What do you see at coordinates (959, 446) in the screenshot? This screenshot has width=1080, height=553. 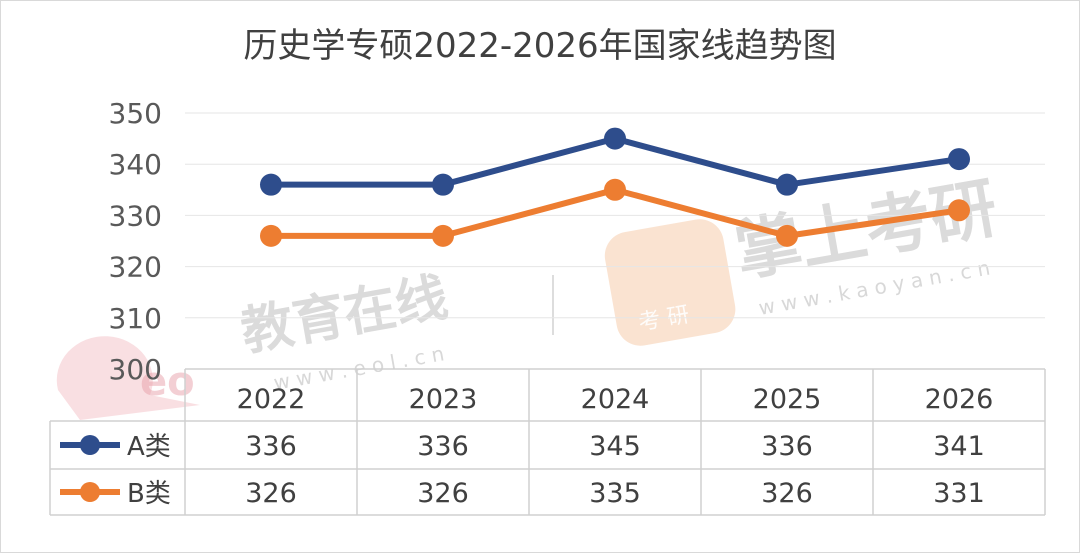 I see `table-value: 341` at bounding box center [959, 446].